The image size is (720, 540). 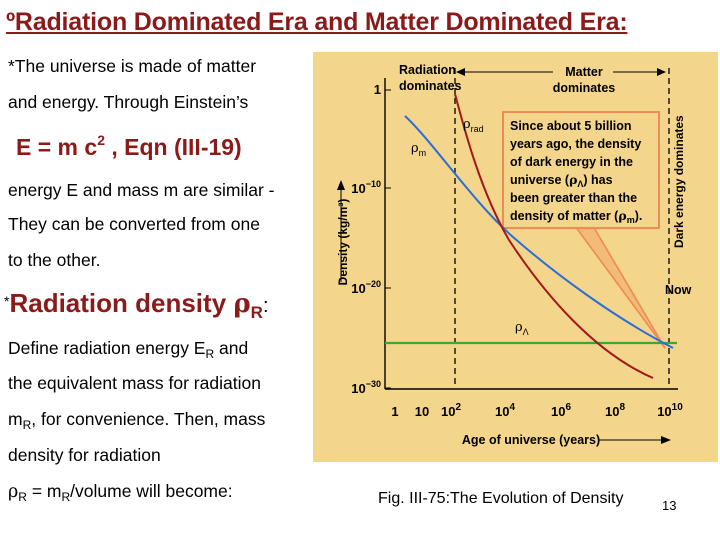 What do you see at coordinates (210, 354) in the screenshot?
I see `line6-sub: R` at bounding box center [210, 354].